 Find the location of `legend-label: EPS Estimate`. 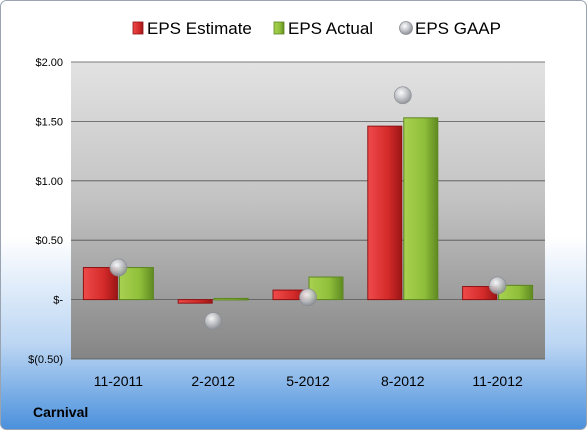

legend-label: EPS Estimate is located at coordinates (199, 28).